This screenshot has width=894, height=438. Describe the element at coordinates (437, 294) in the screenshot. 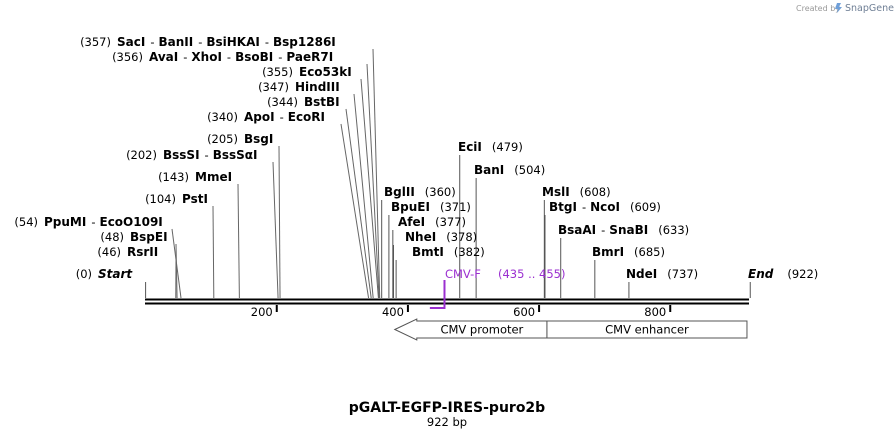

I see `primer-arrow` at that location.